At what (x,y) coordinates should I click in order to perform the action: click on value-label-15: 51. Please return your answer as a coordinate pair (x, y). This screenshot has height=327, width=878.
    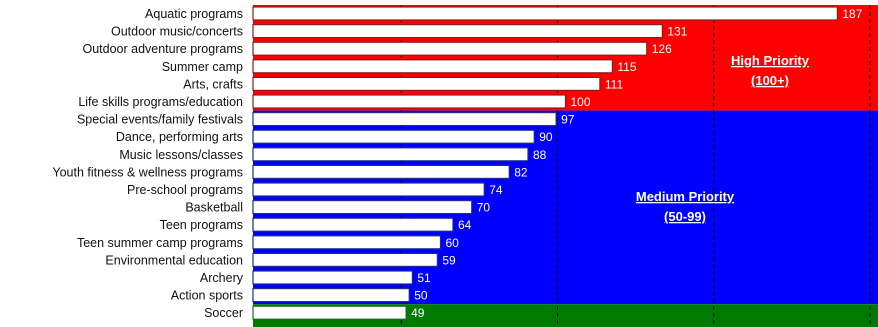
    Looking at the image, I should click on (424, 278).